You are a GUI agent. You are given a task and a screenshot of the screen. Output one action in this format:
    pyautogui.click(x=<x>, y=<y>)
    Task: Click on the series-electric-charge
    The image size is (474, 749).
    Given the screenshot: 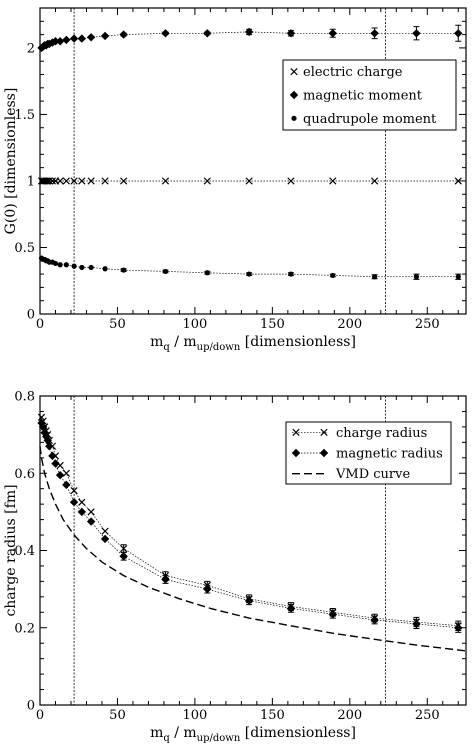 What is the action you would take?
    pyautogui.click(x=249, y=181)
    